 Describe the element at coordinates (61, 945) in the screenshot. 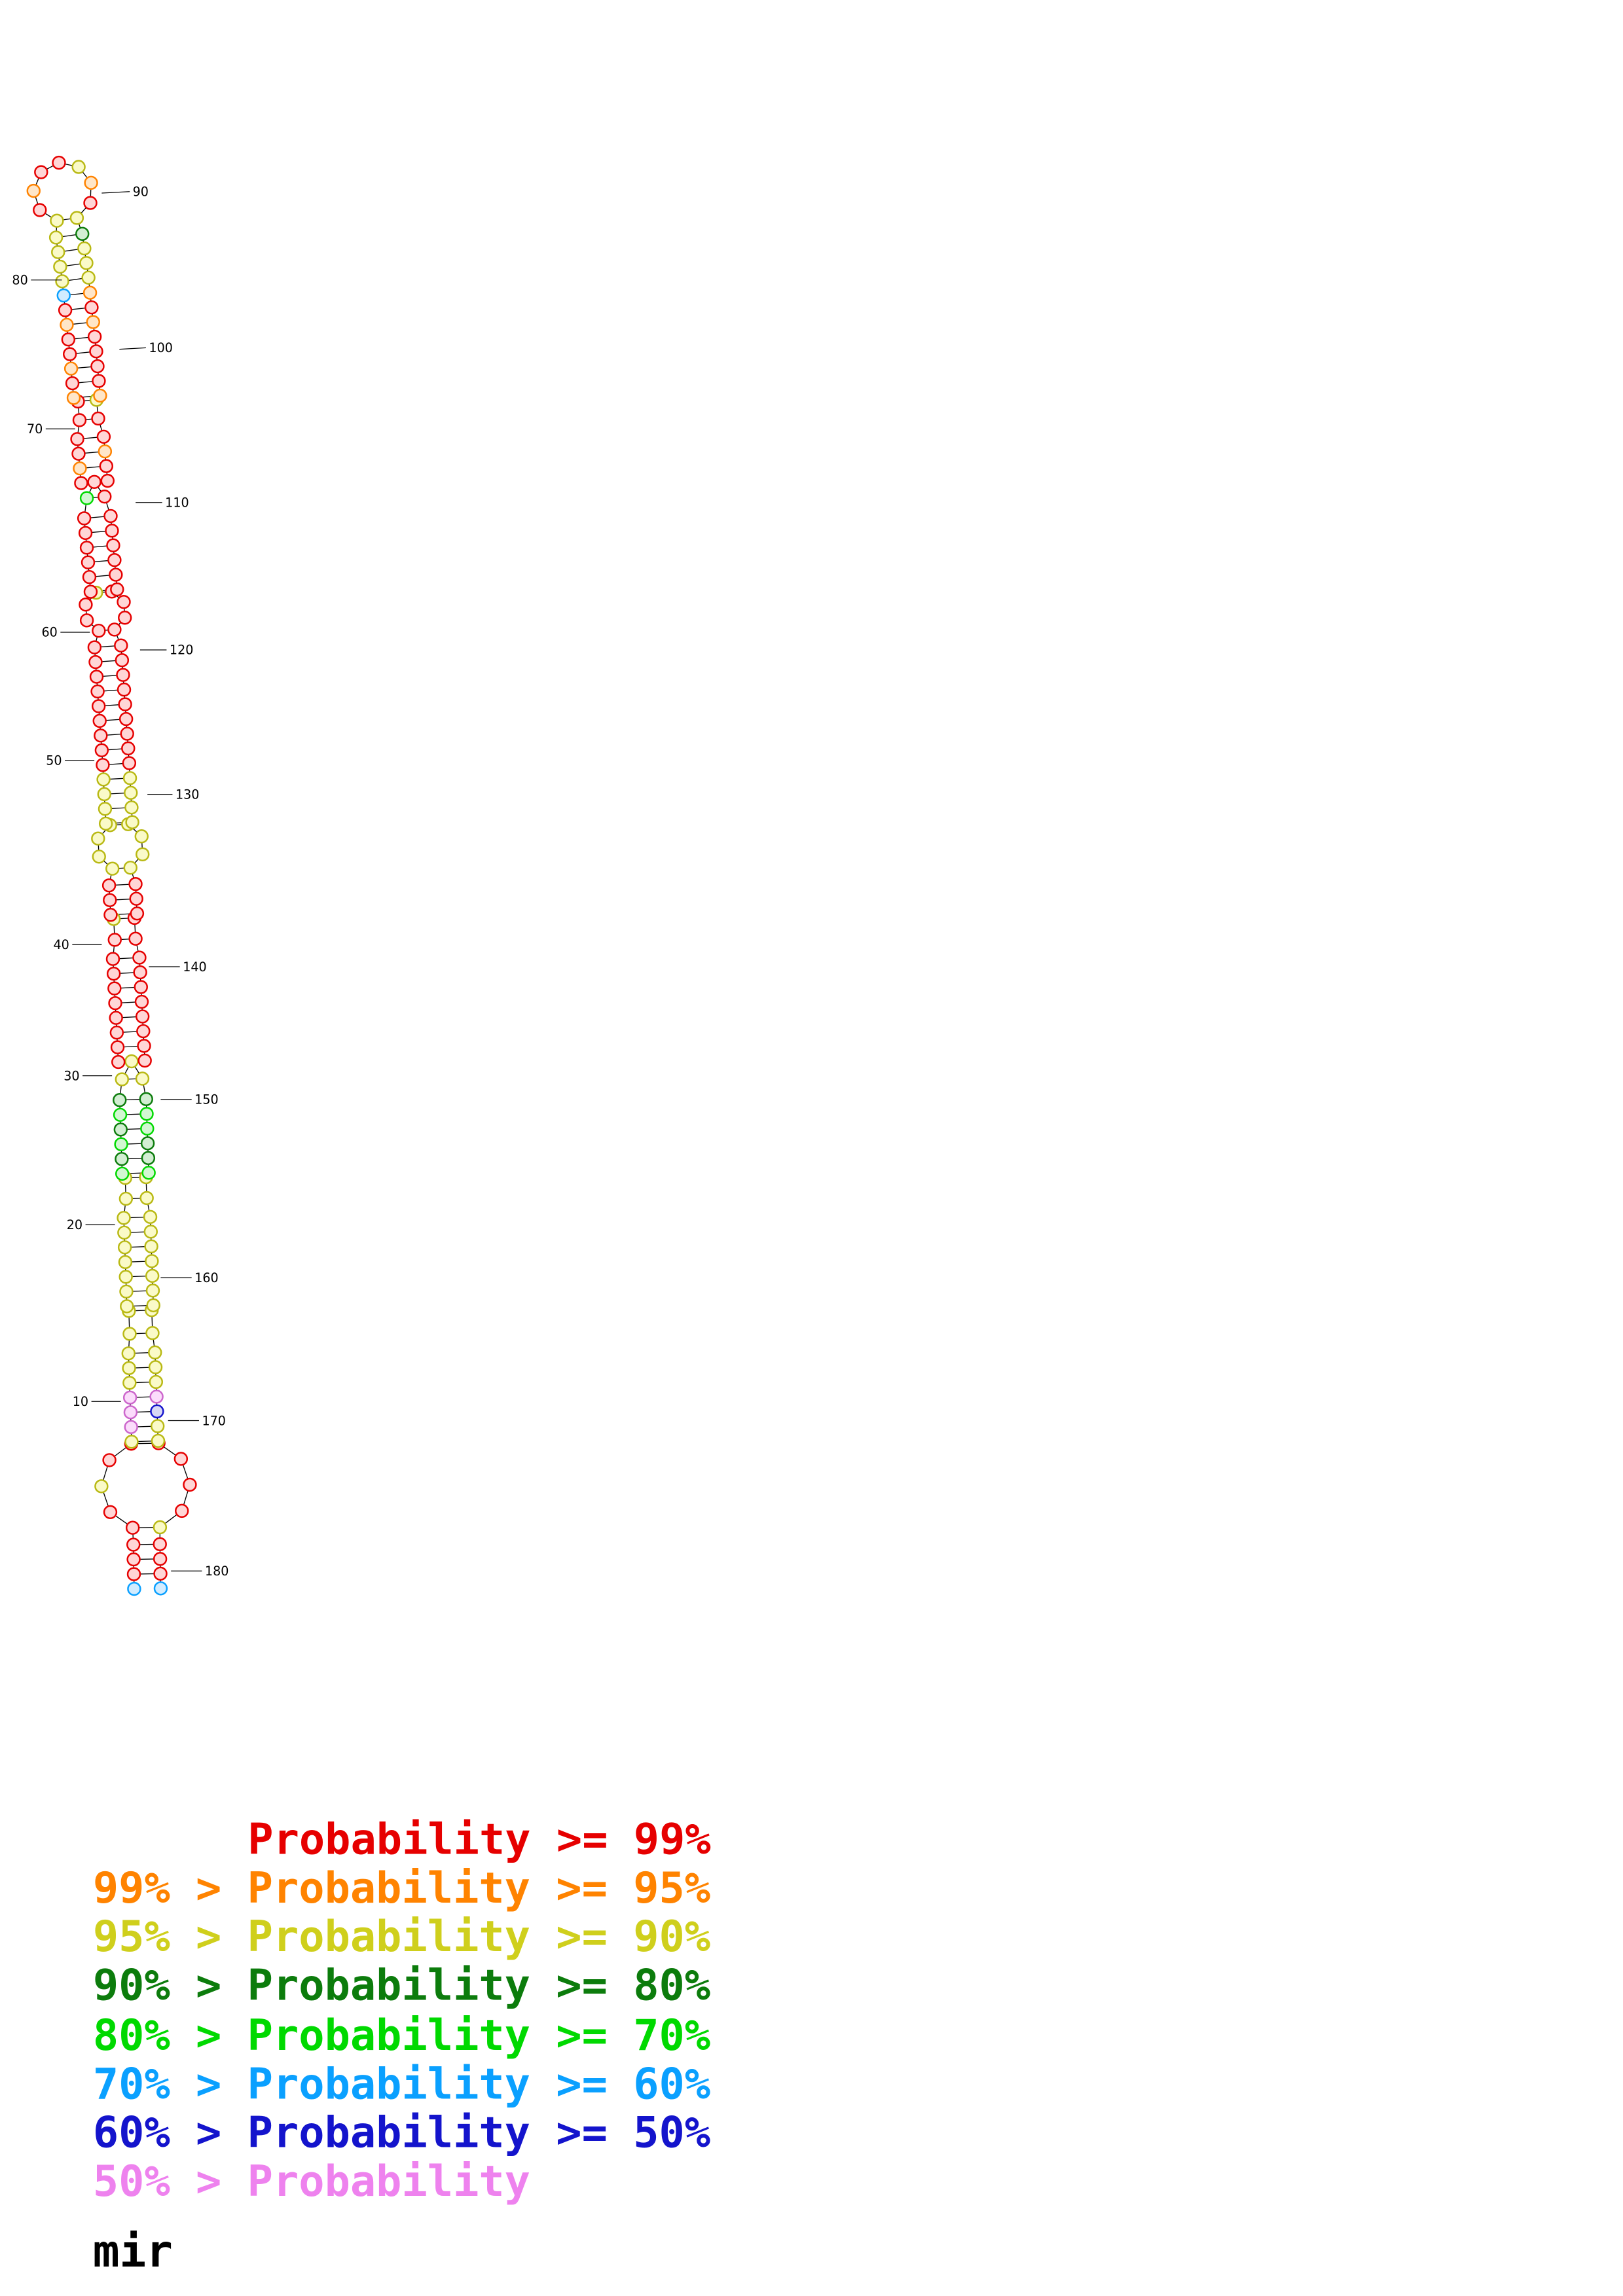

I see `position-label: 40` at that location.